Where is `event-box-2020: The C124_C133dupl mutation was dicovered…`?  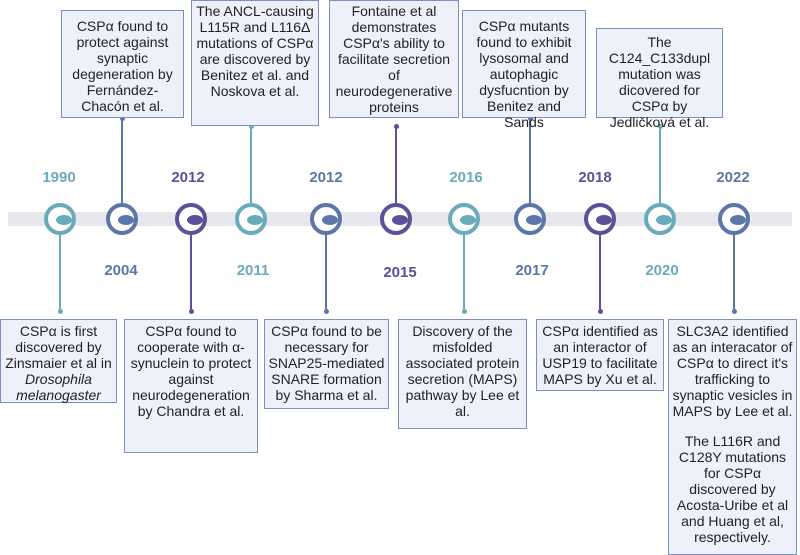 event-box-2020: The C124_C133dupl mutation was dicovered… is located at coordinates (659, 79).